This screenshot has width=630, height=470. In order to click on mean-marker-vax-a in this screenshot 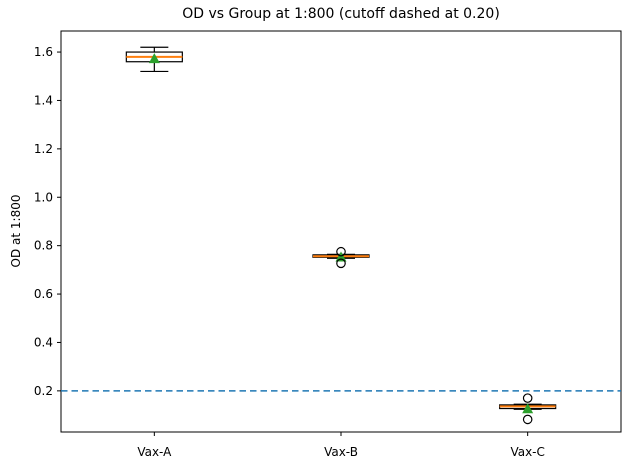, I will do `click(154, 58)`.